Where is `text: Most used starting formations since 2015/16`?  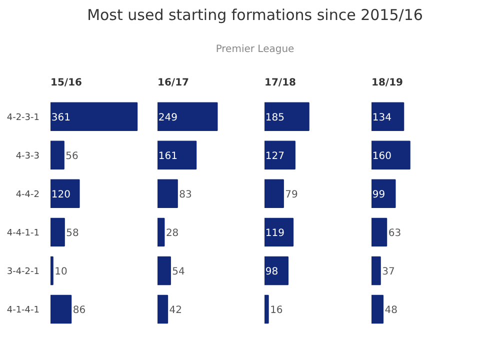 text: Most used starting formations since 2015/16 is located at coordinates (255, 15).